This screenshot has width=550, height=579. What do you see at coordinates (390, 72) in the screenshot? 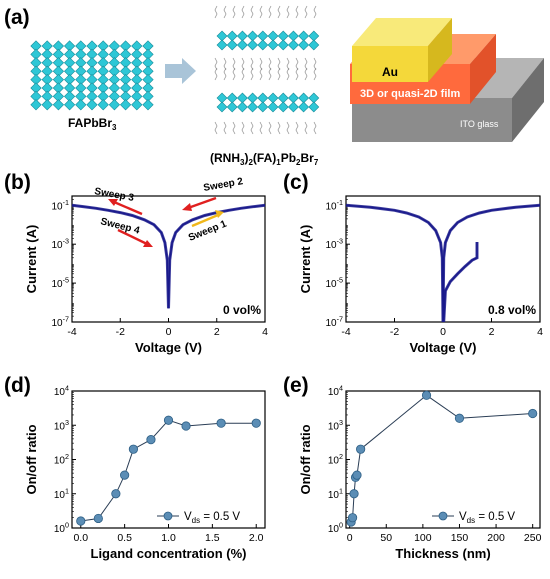
I see `electrode-label: Au` at bounding box center [390, 72].